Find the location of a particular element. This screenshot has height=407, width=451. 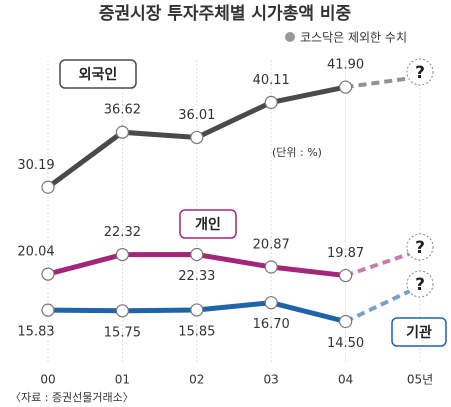

unit-label: (단위 : %) is located at coordinates (297, 152).